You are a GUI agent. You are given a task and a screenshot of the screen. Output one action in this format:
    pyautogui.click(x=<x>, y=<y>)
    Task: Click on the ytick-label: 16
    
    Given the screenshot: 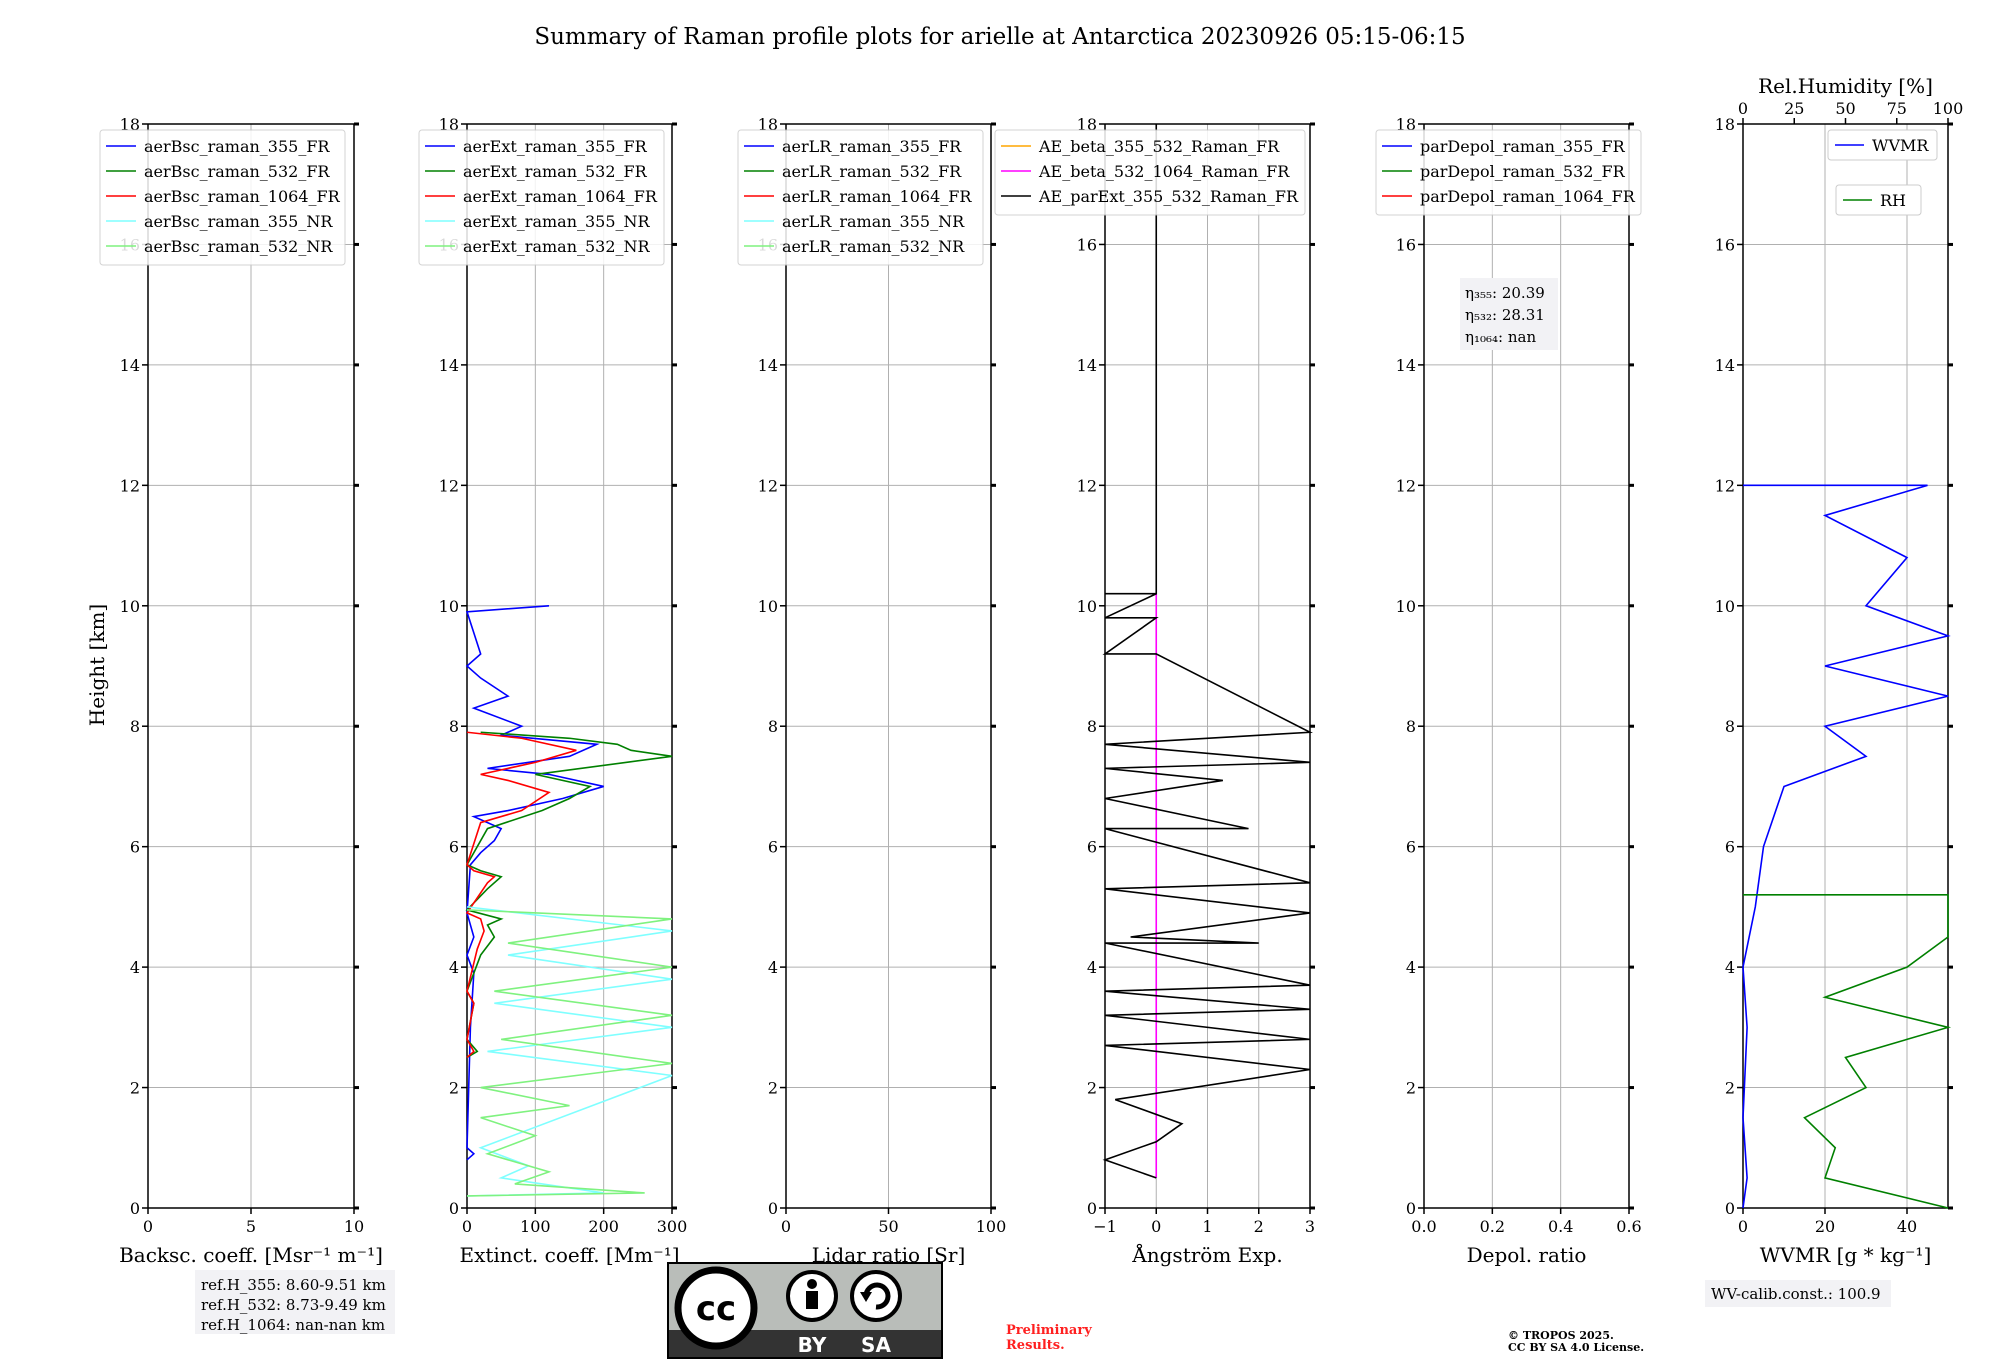 What is the action you would take?
    pyautogui.click(x=1087, y=244)
    